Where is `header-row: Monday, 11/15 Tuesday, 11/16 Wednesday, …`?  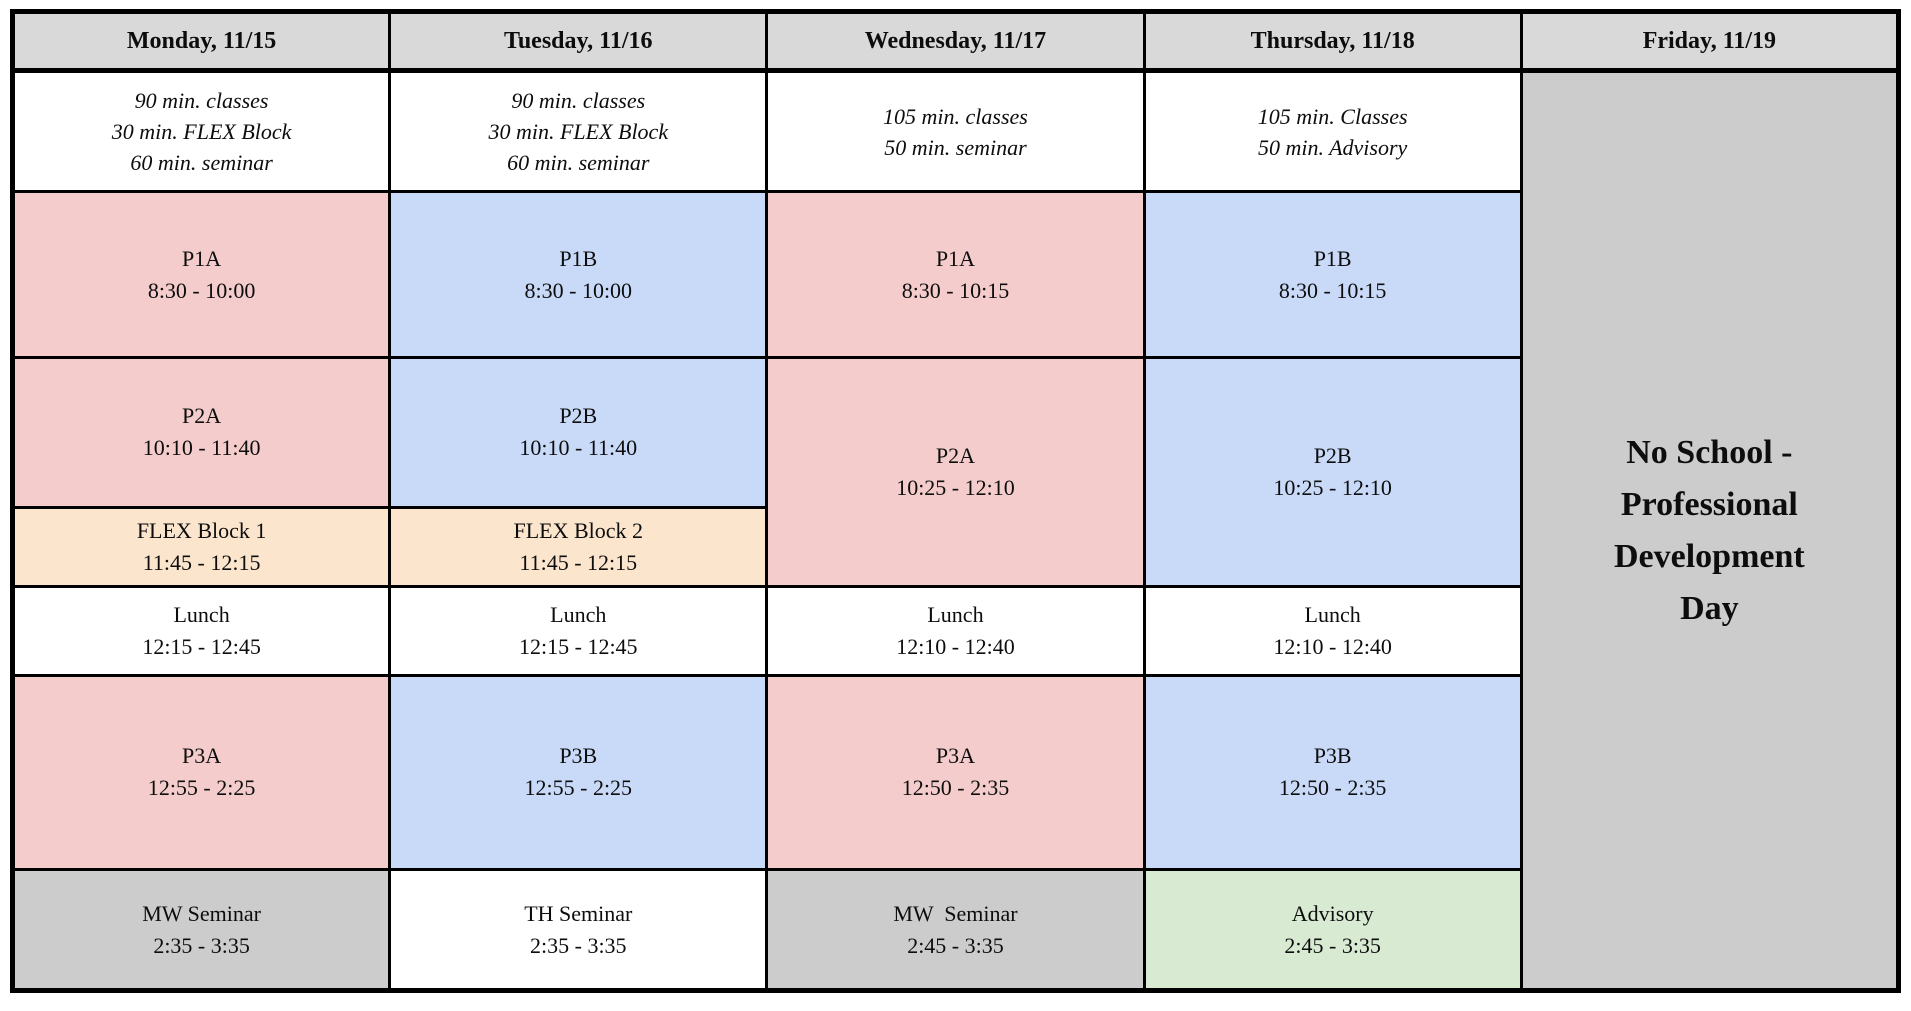 header-row: Monday, 11/15 Tuesday, 11/16 Wednesday, … is located at coordinates (955, 41).